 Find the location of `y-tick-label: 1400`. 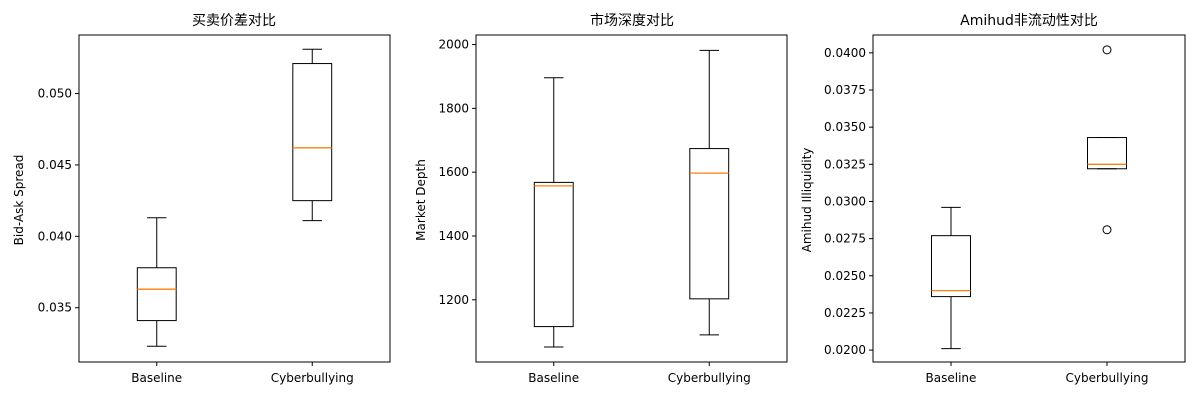

y-tick-label: 1400 is located at coordinates (453, 236).